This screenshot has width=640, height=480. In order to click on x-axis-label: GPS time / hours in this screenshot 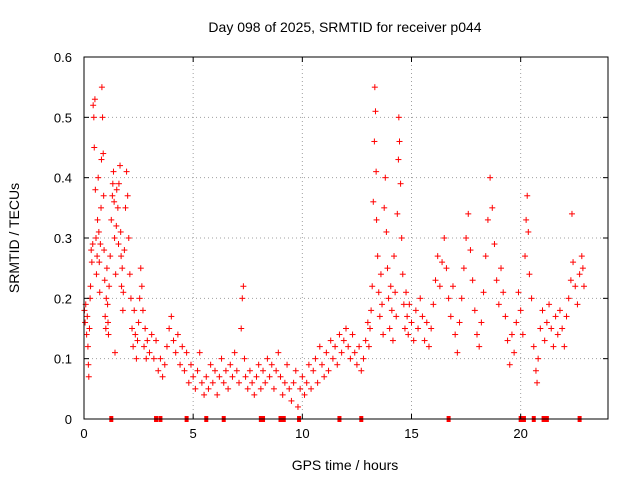, I will do `click(345, 465)`.